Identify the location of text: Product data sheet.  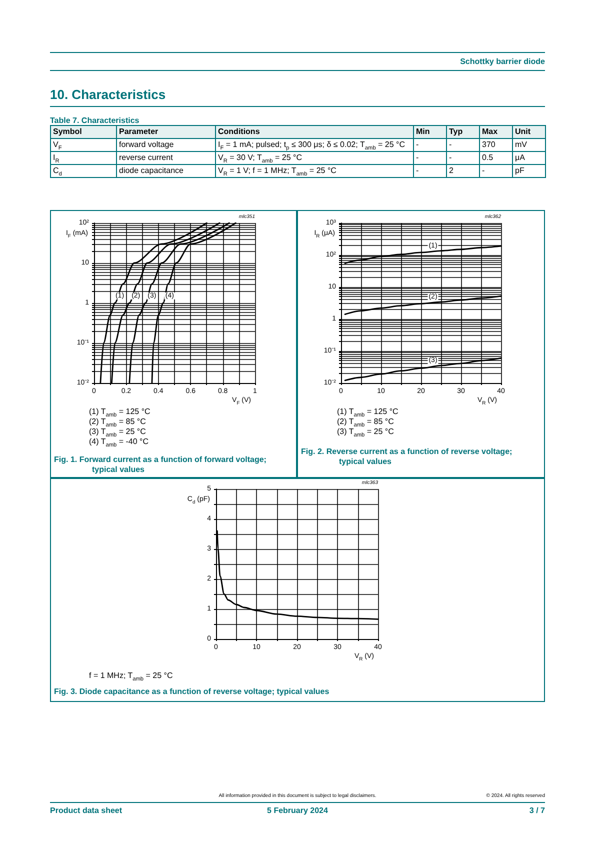
(87, 810).